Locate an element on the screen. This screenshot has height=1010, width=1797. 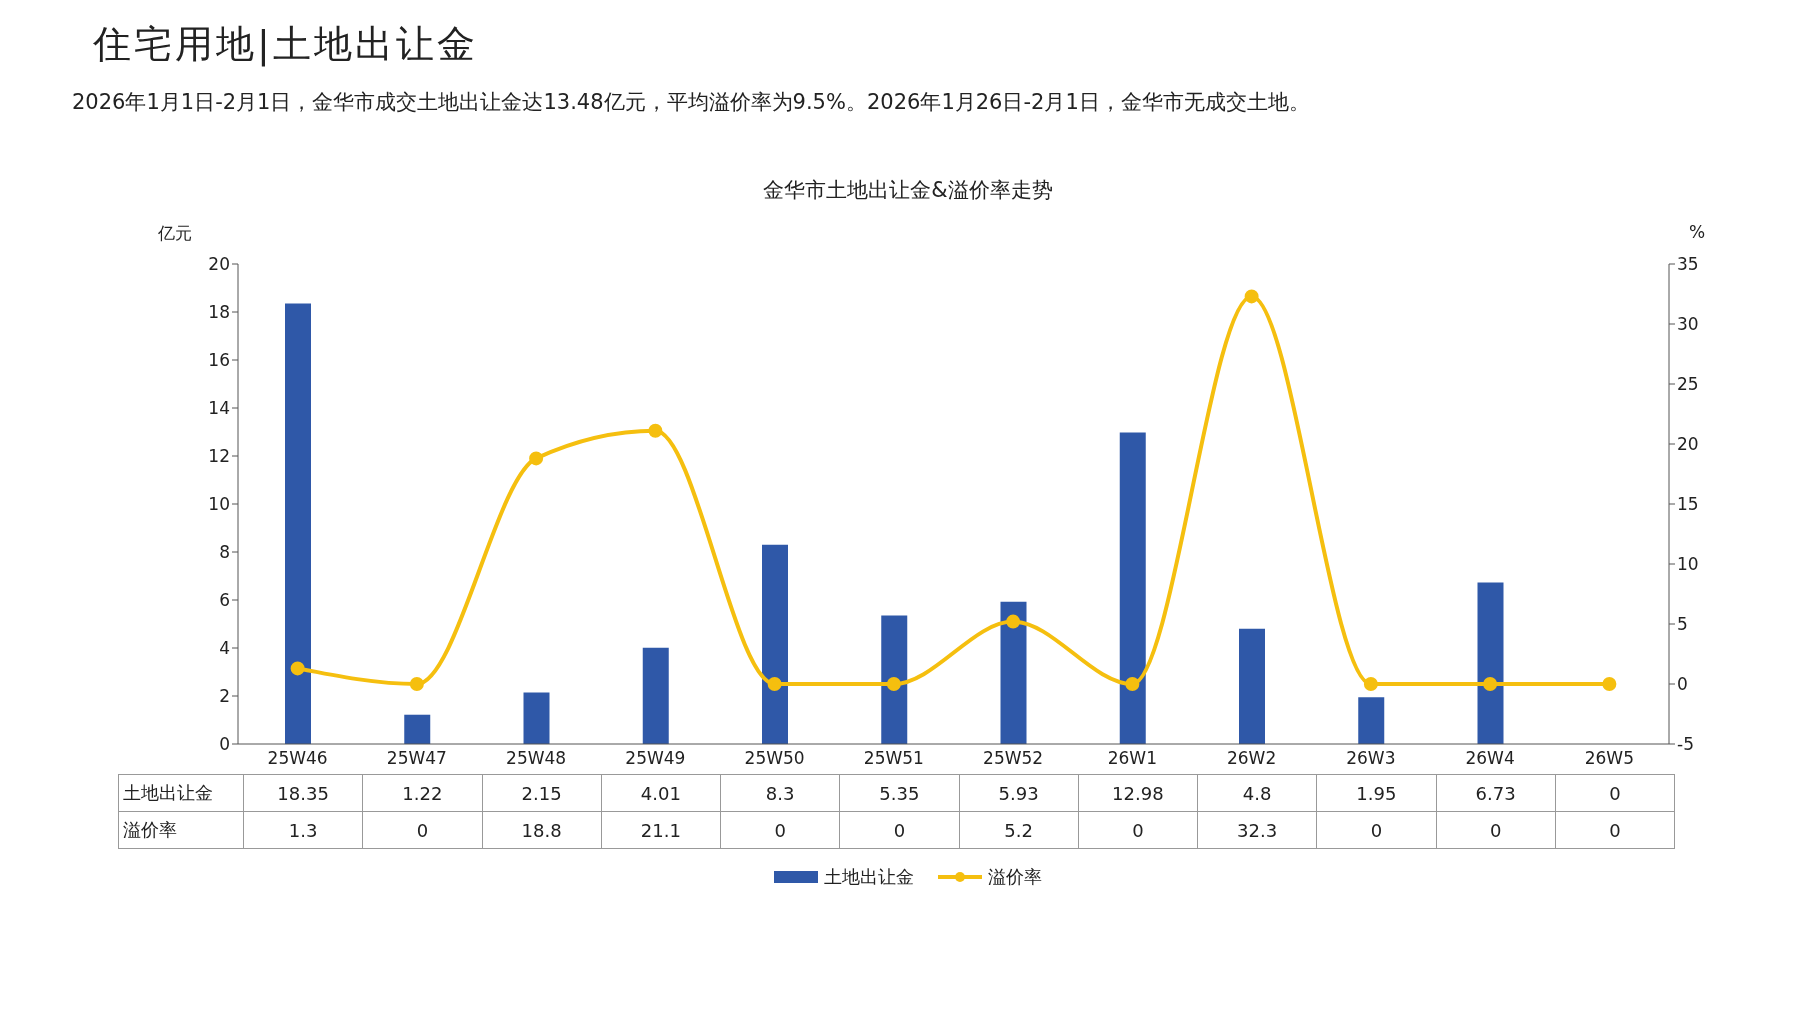
y2-tick-label: 25 is located at coordinates (1688, 384).